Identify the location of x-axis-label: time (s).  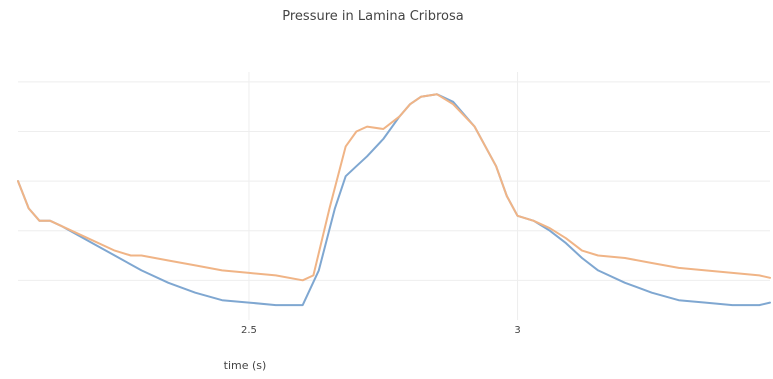
(245, 365).